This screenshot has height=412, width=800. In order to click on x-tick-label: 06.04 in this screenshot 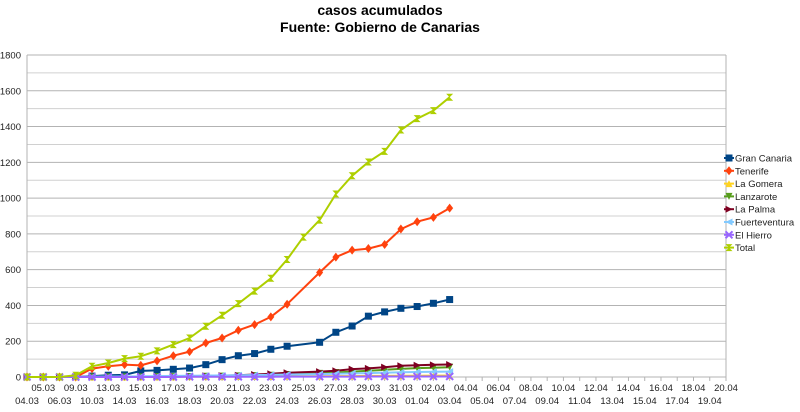, I will do `click(499, 388)`.